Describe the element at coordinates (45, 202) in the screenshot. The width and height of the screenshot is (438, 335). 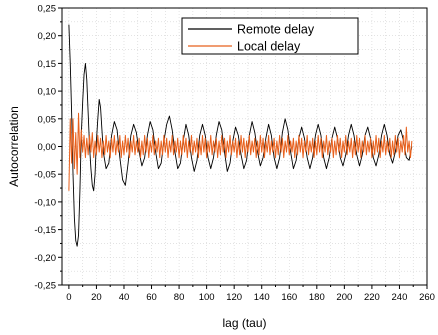
I see `y-tick-label: -0,10` at that location.